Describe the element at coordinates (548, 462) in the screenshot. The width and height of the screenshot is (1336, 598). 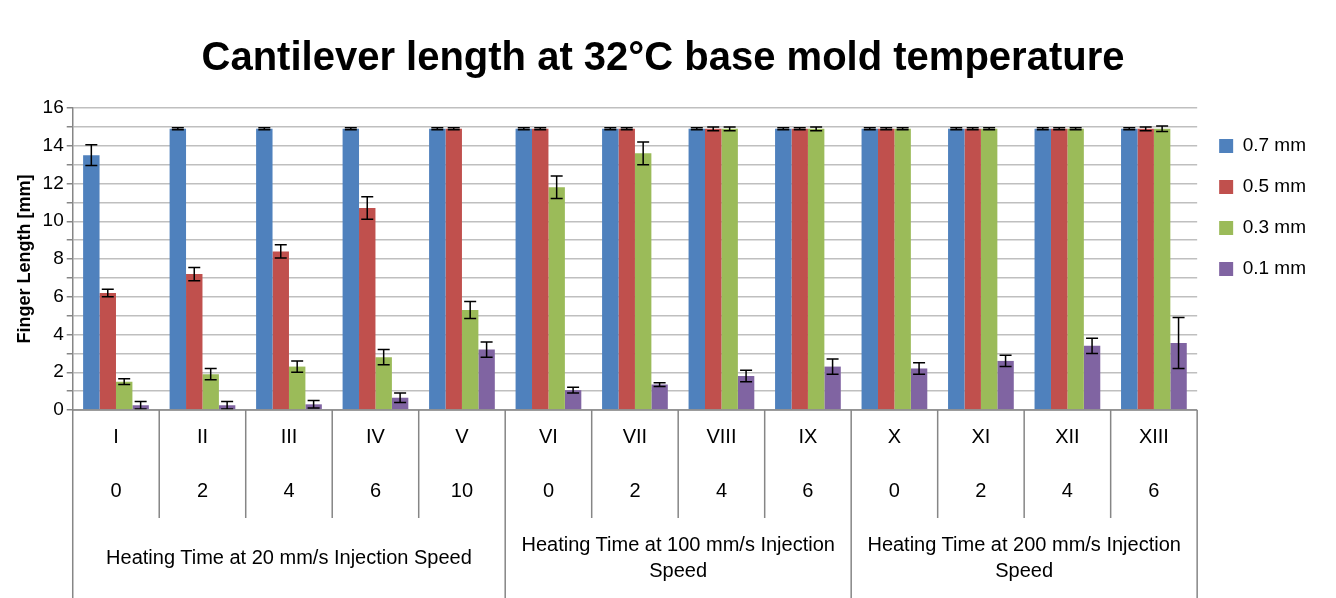
I see `category-label: VI 0` at that location.